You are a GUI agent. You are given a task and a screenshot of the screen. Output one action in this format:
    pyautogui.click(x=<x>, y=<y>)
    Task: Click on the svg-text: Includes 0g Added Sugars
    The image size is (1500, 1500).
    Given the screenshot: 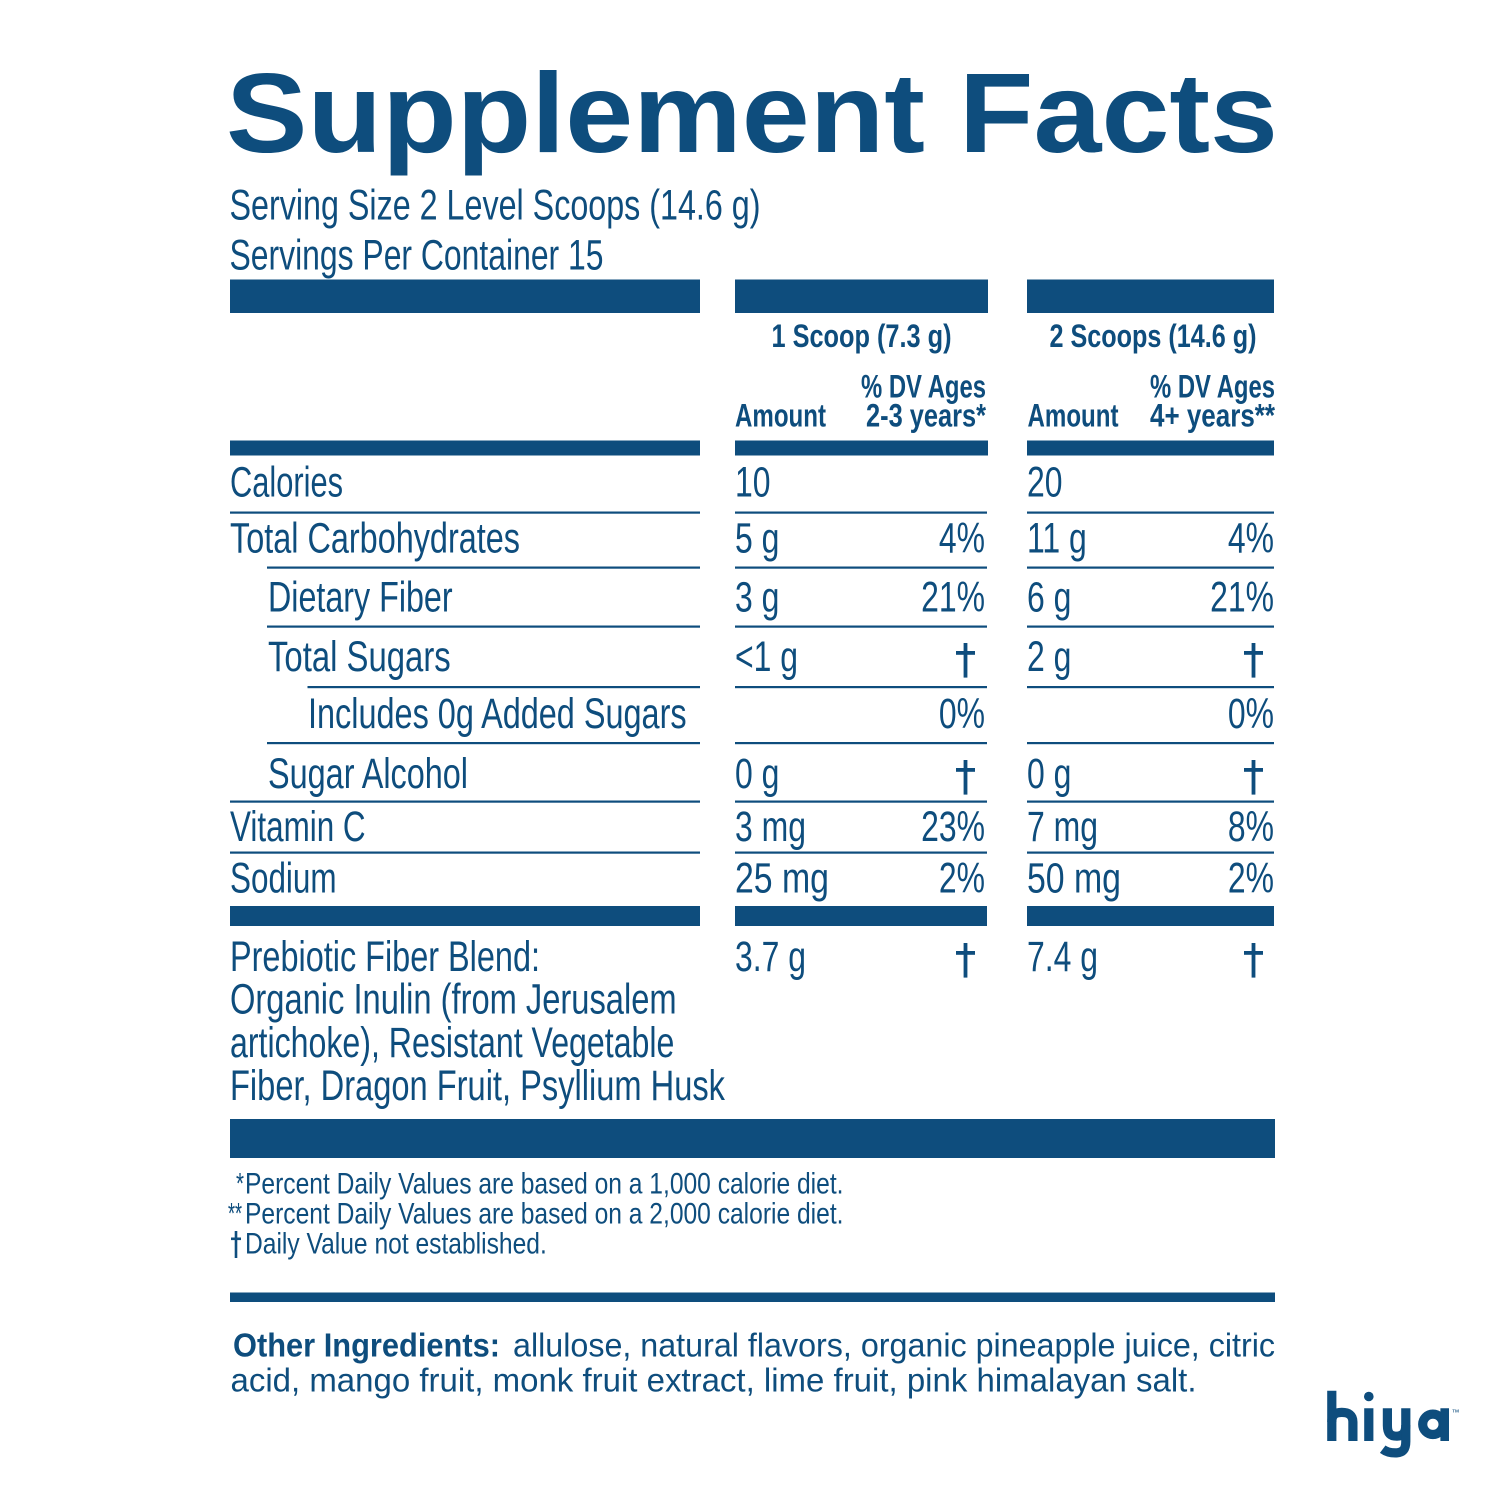 What is the action you would take?
    pyautogui.click(x=497, y=714)
    